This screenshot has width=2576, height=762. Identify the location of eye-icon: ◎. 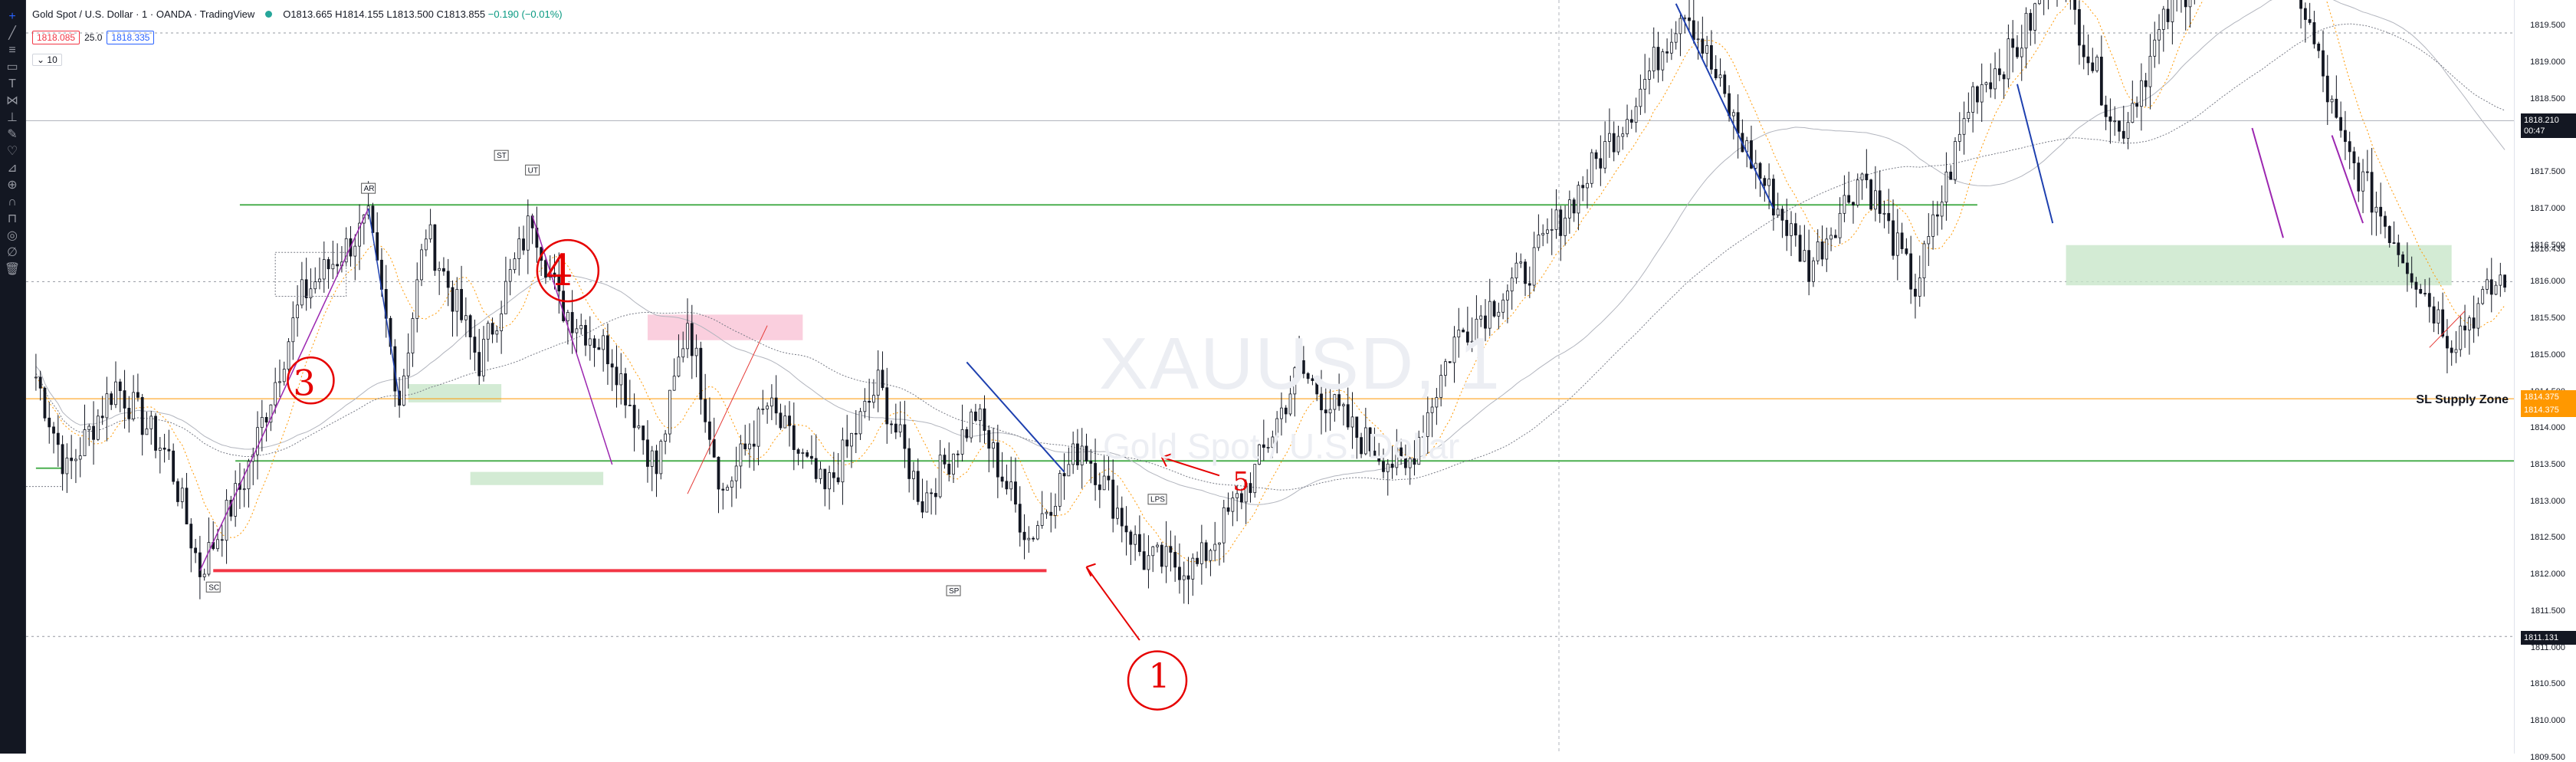
(12, 236).